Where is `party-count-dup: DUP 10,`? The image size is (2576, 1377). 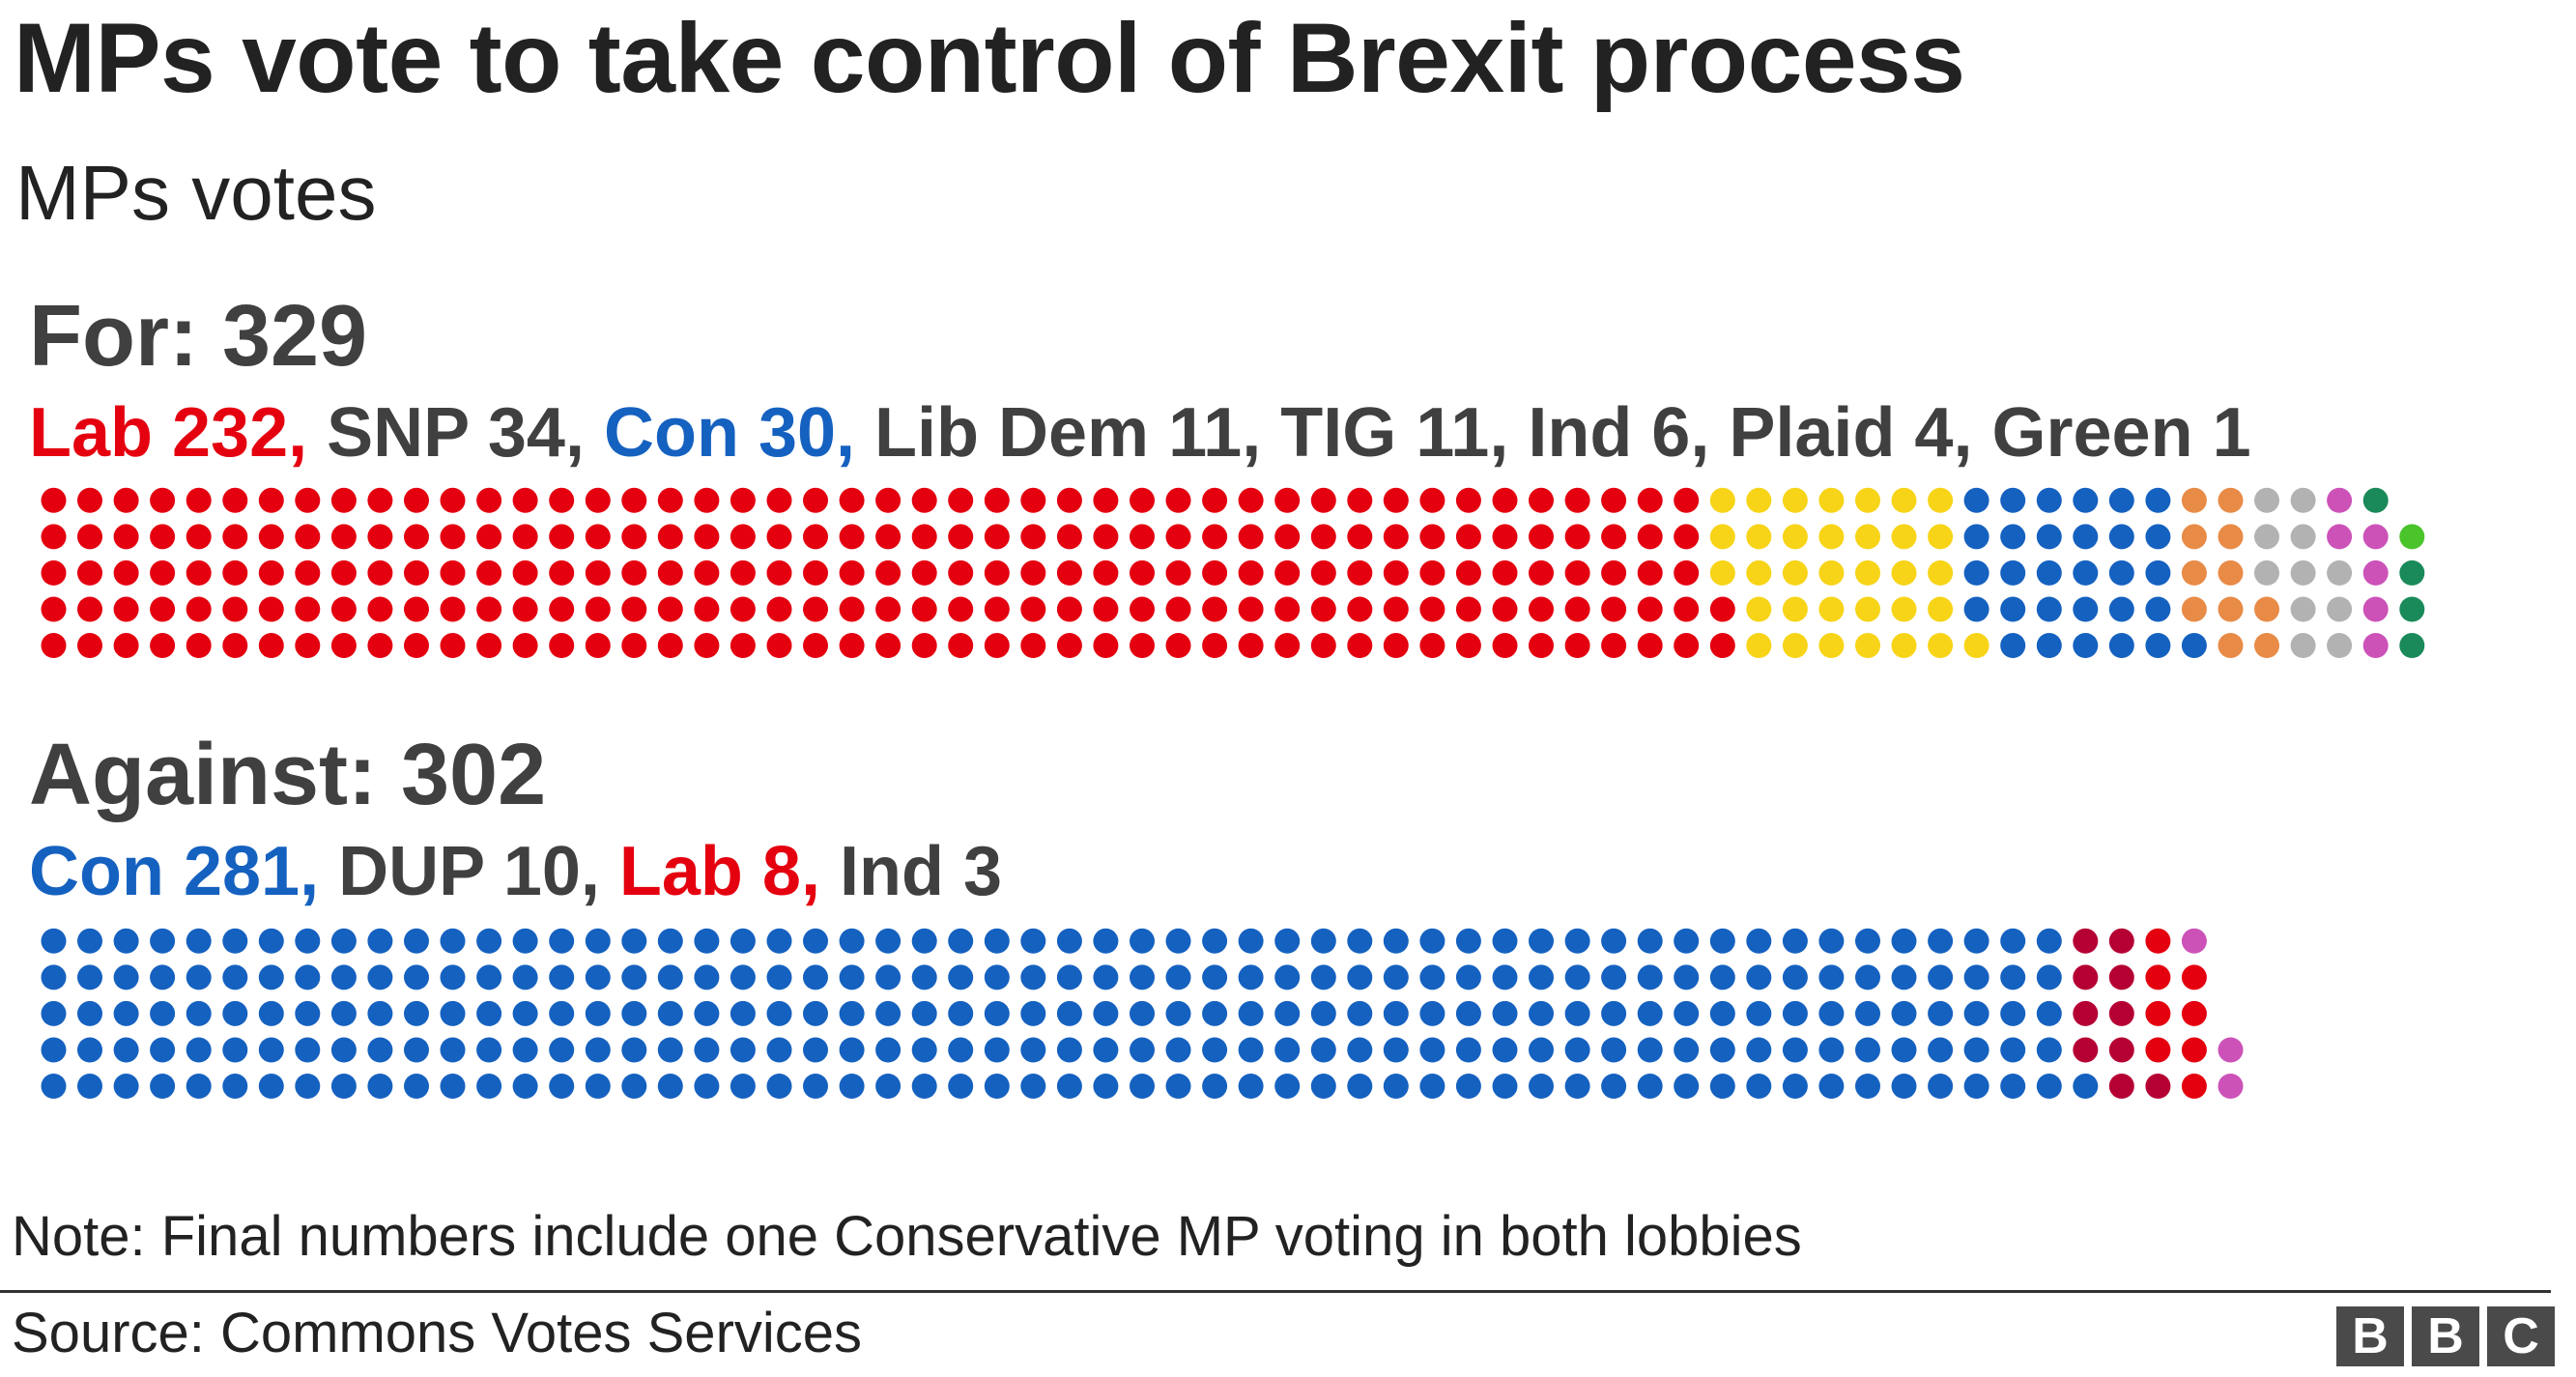 party-count-dup: DUP 10, is located at coordinates (460, 872).